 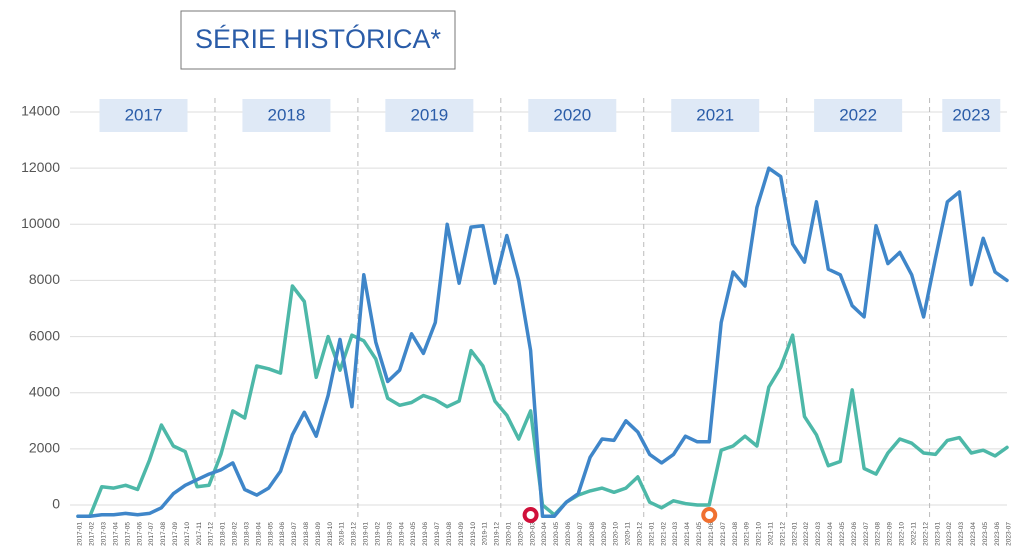 I want to click on x-tick-label: 2021-12, so click(x=782, y=534).